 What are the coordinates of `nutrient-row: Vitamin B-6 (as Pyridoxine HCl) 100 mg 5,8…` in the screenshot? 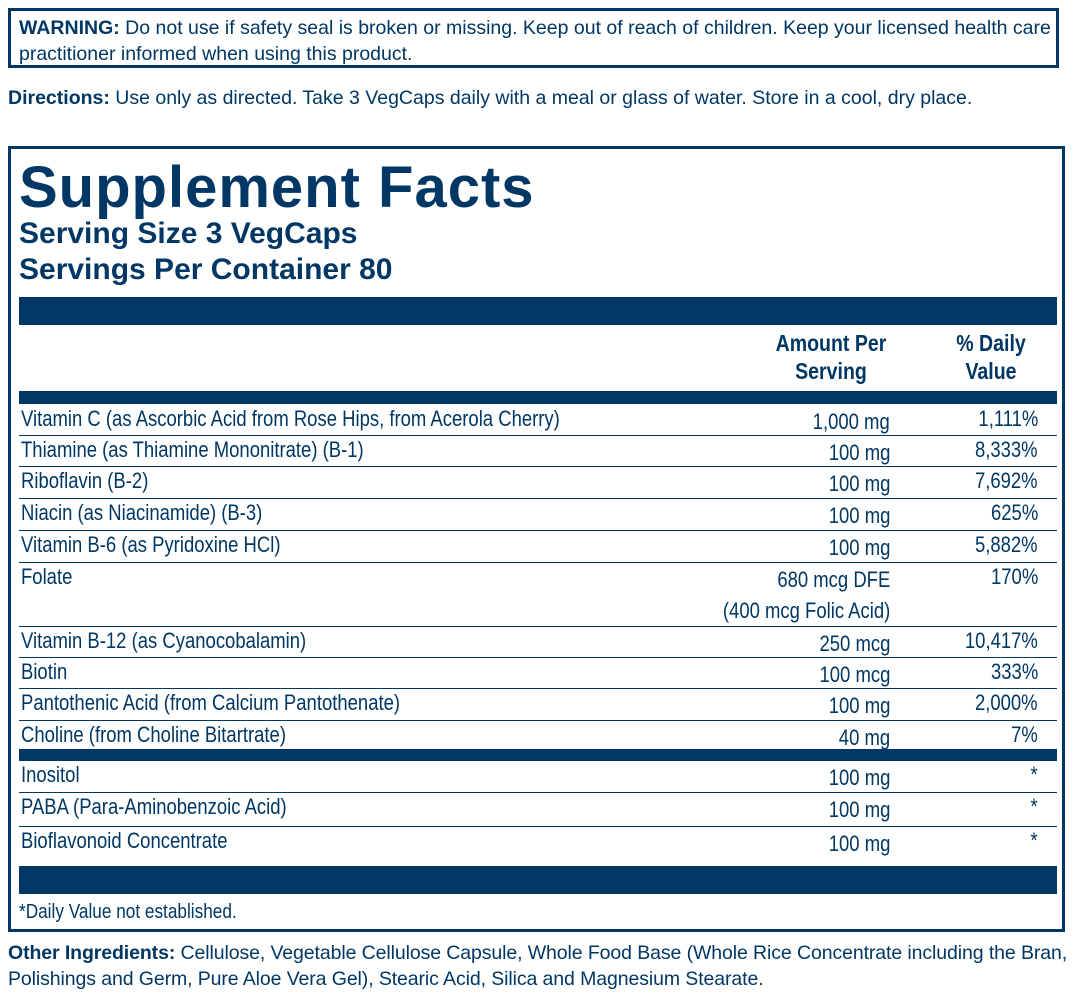 It's located at (538, 547).